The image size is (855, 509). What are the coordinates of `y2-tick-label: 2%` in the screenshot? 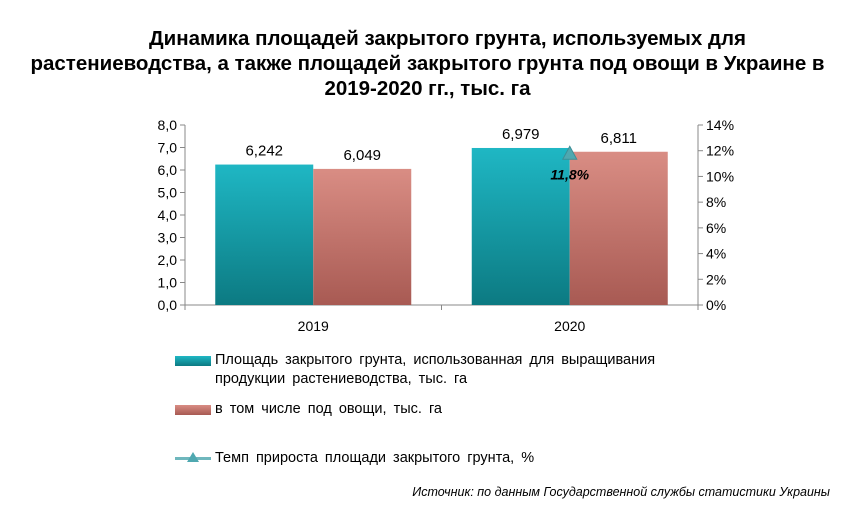 It's located at (716, 279).